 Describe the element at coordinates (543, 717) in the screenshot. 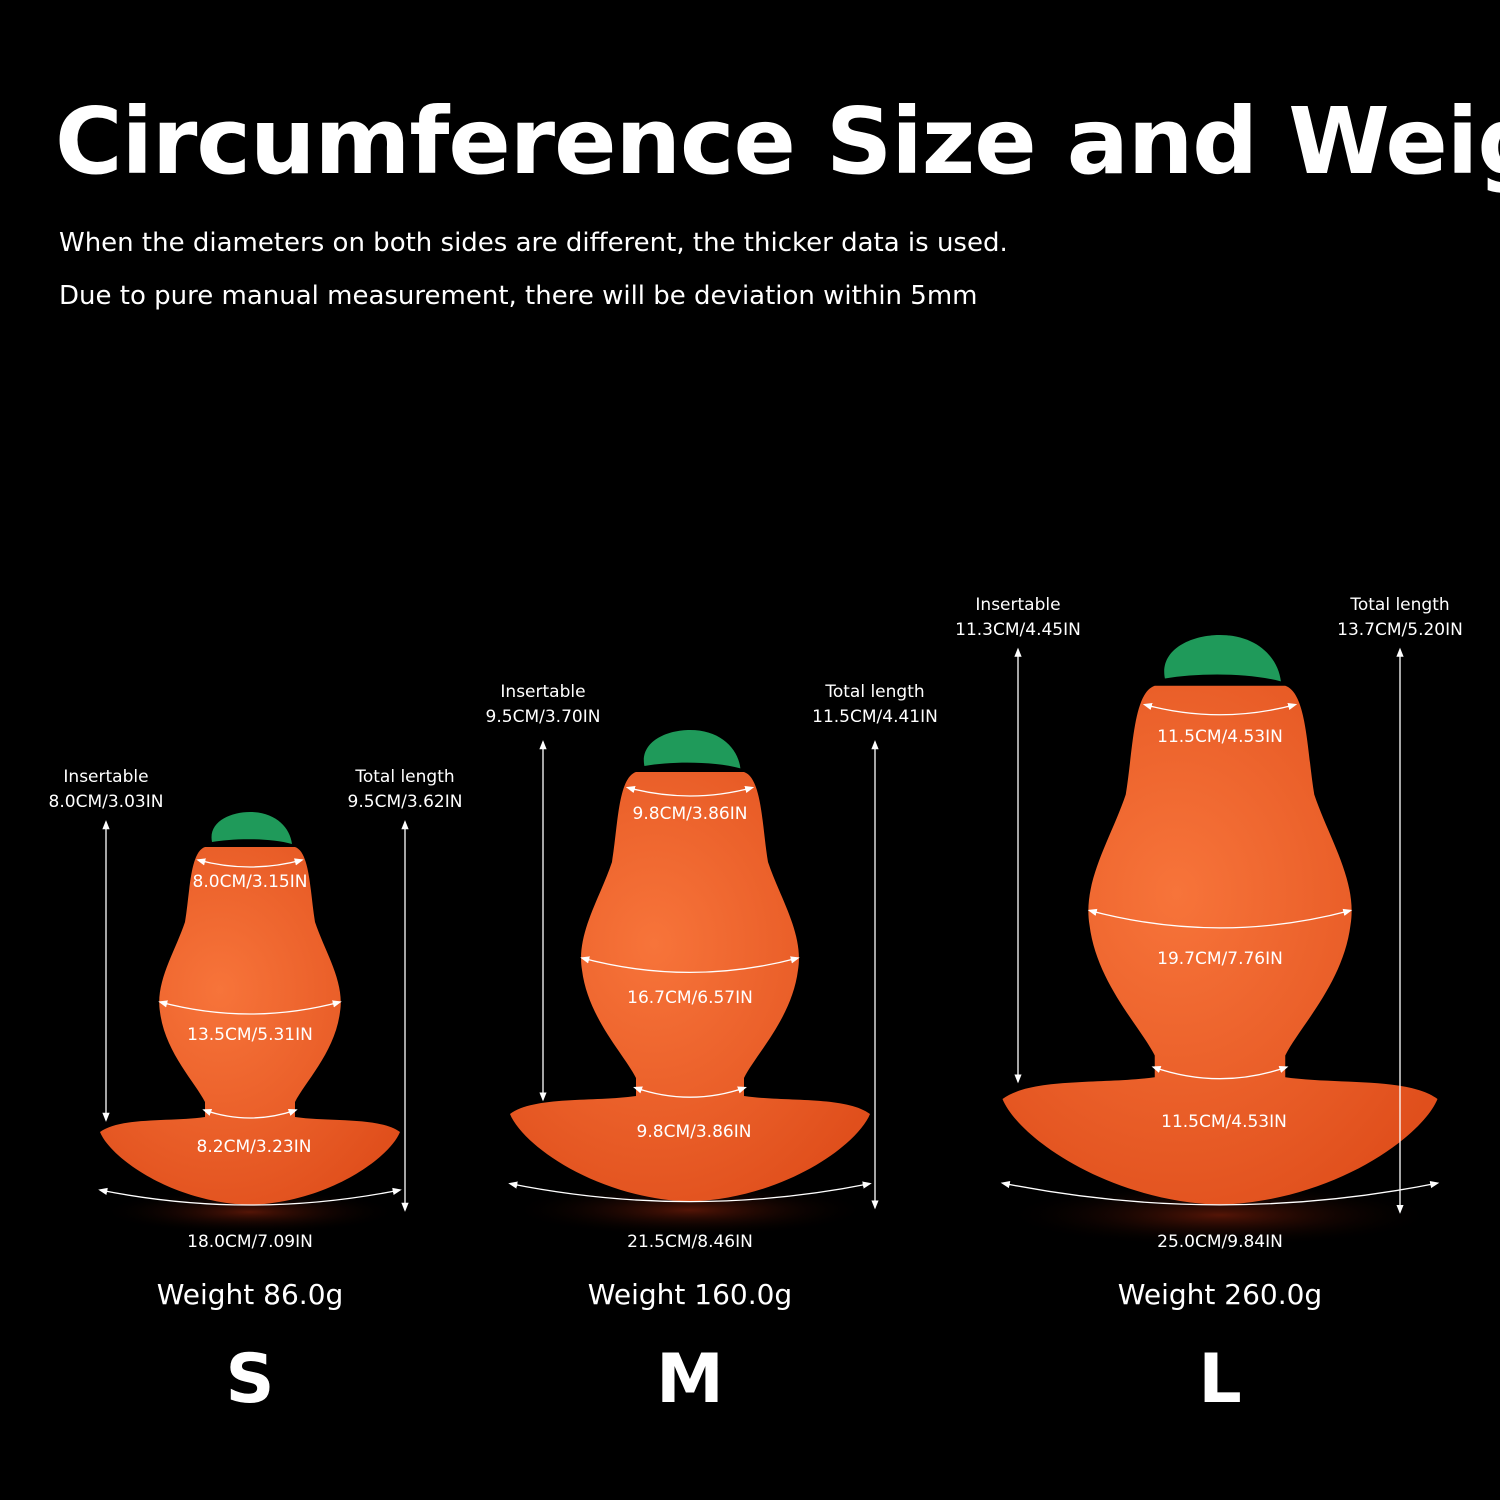

I see `insertable-value: 9.5CM/3.70IN` at that location.